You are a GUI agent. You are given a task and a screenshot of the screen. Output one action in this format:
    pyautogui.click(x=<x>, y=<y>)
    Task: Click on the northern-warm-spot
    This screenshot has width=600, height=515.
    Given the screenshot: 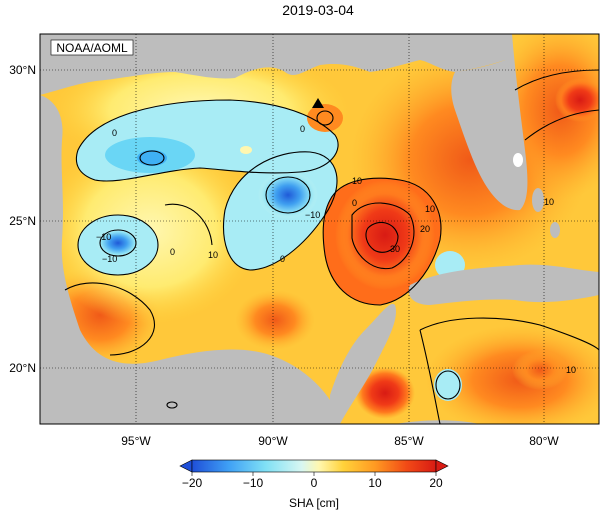 What is the action you would take?
    pyautogui.click(x=325, y=118)
    